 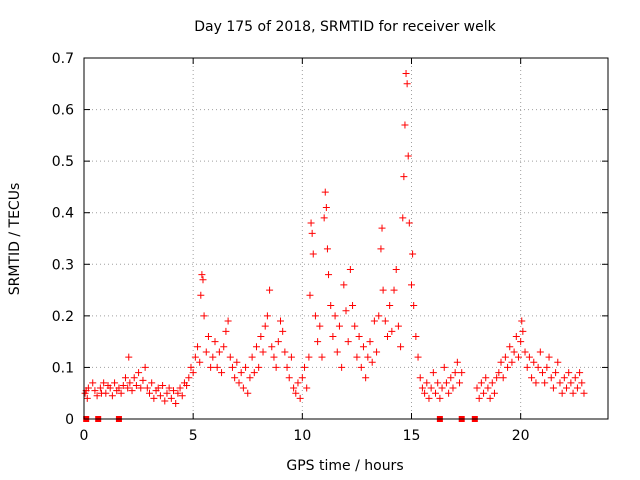 I want to click on y-tick-label: 0.6, so click(x=63, y=111).